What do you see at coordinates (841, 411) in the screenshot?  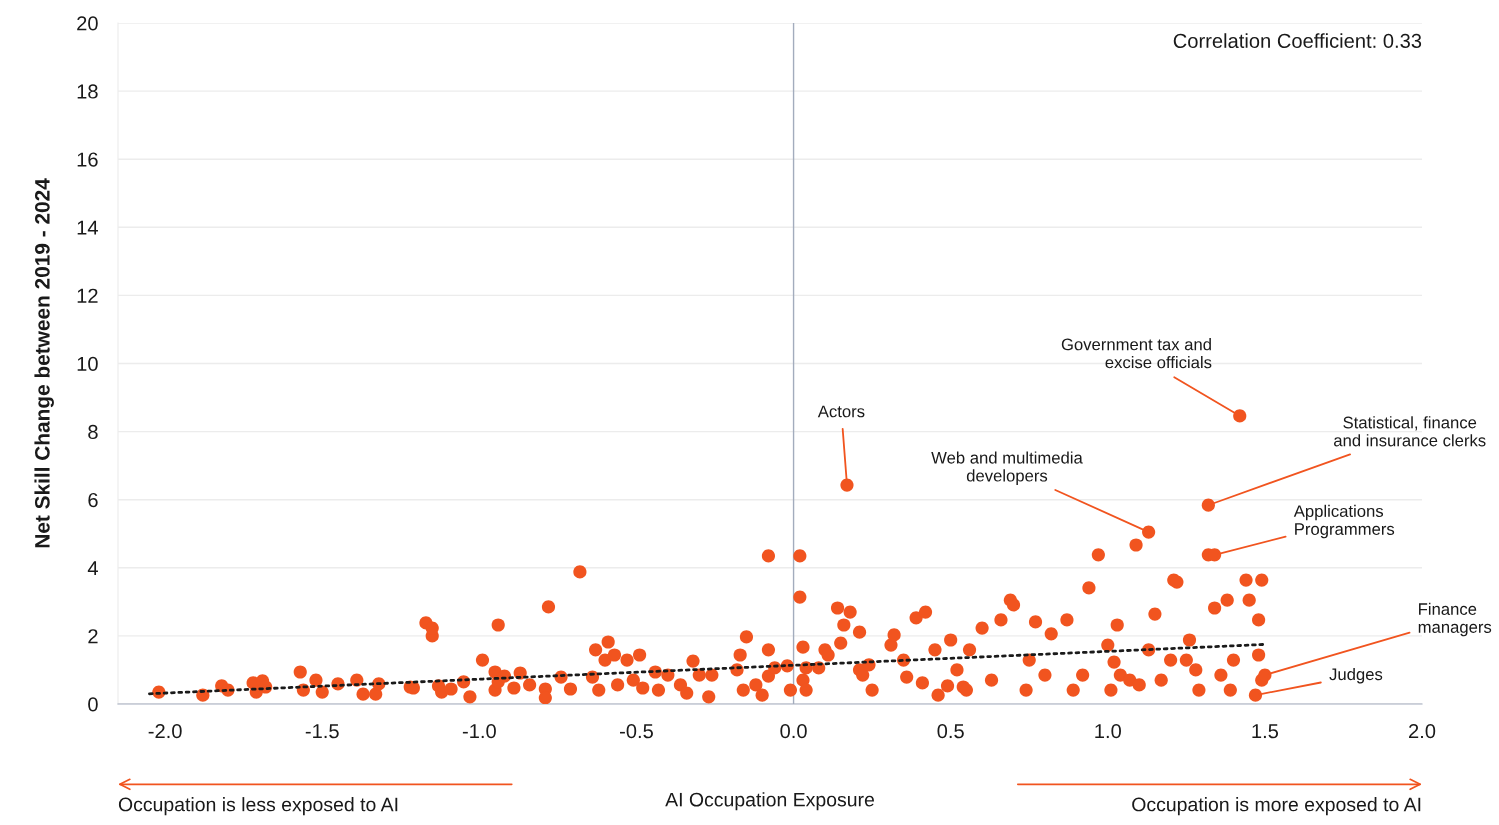 I see `annotation: Actors` at bounding box center [841, 411].